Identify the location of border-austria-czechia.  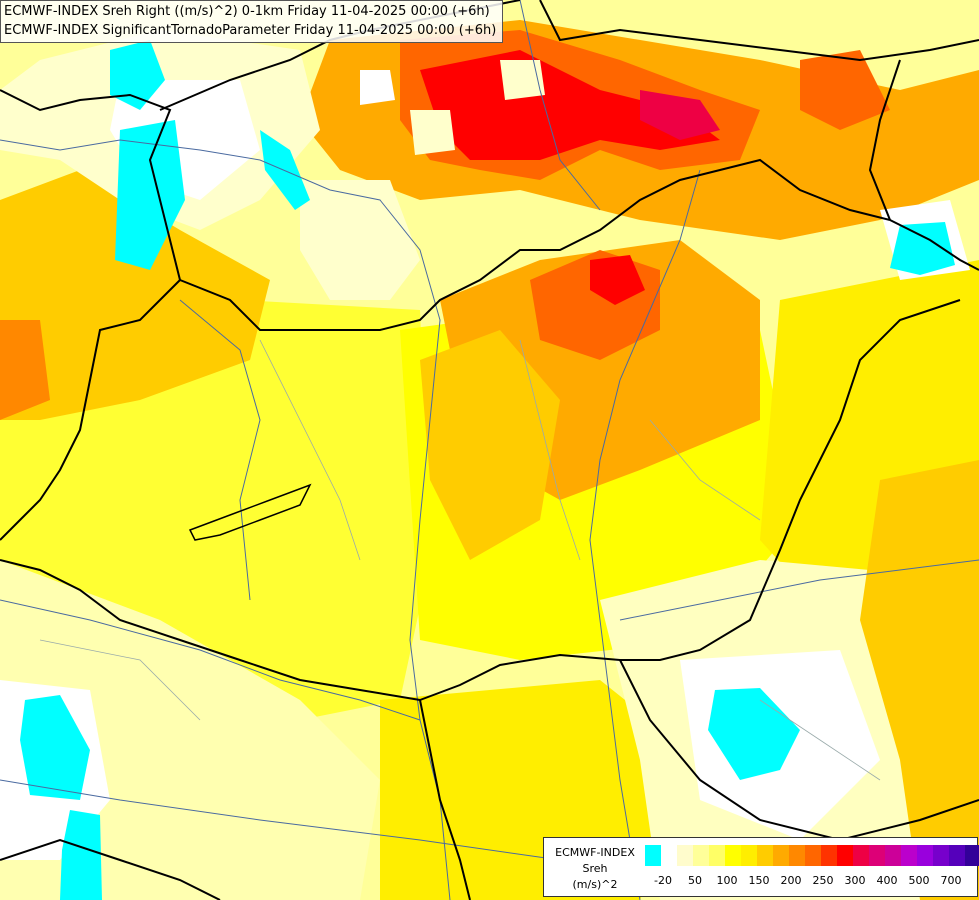
(90, 185).